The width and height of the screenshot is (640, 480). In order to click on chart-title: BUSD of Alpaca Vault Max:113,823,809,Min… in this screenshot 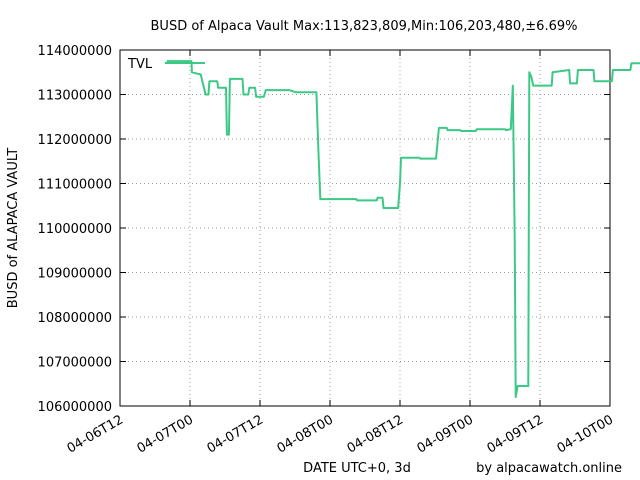, I will do `click(364, 26)`.